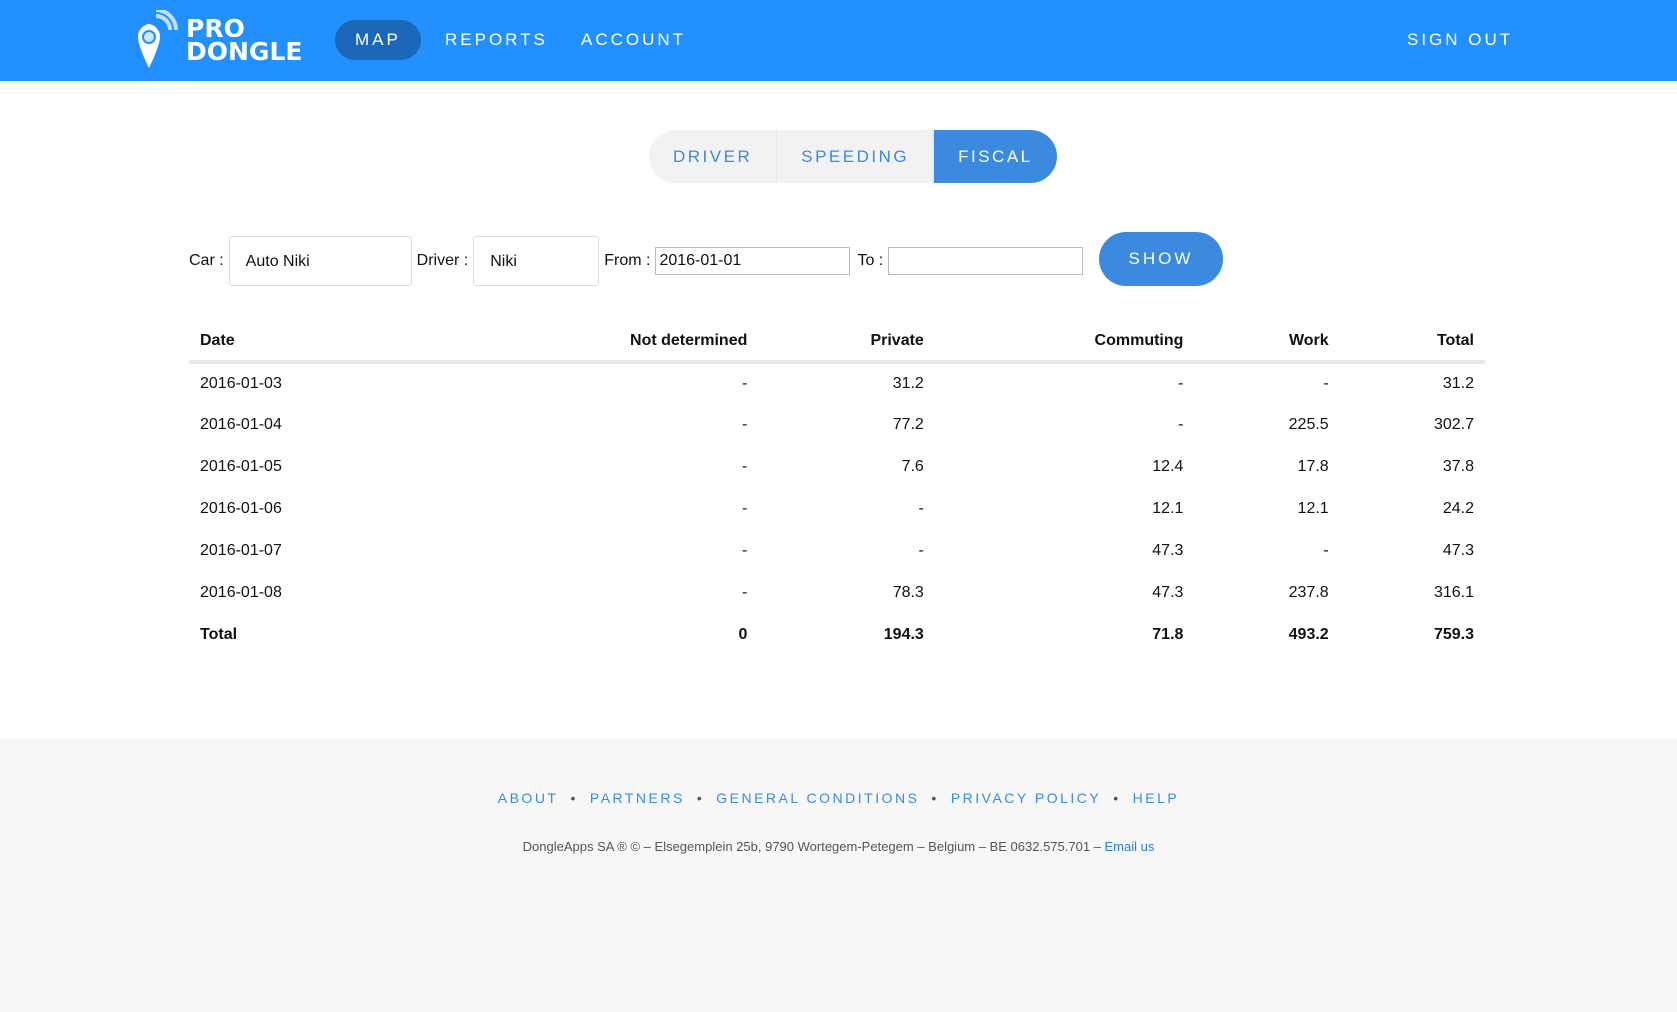  I want to click on table-cell: 37.8, so click(1458, 466).